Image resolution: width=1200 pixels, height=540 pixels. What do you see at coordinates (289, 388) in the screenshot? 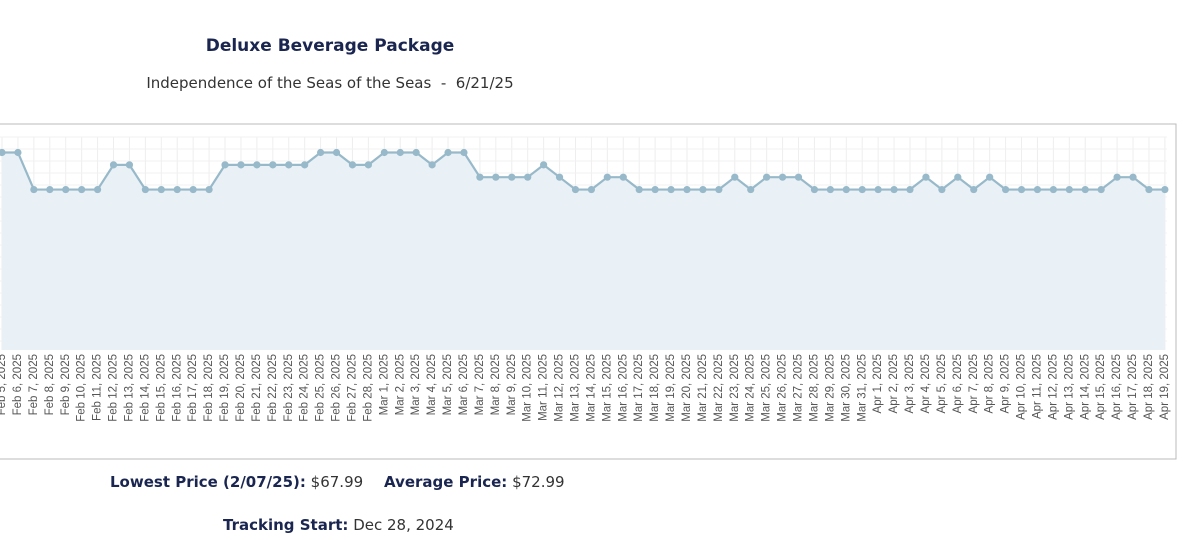
I see `x-tick-label: Feb 23, 2025` at bounding box center [289, 388].